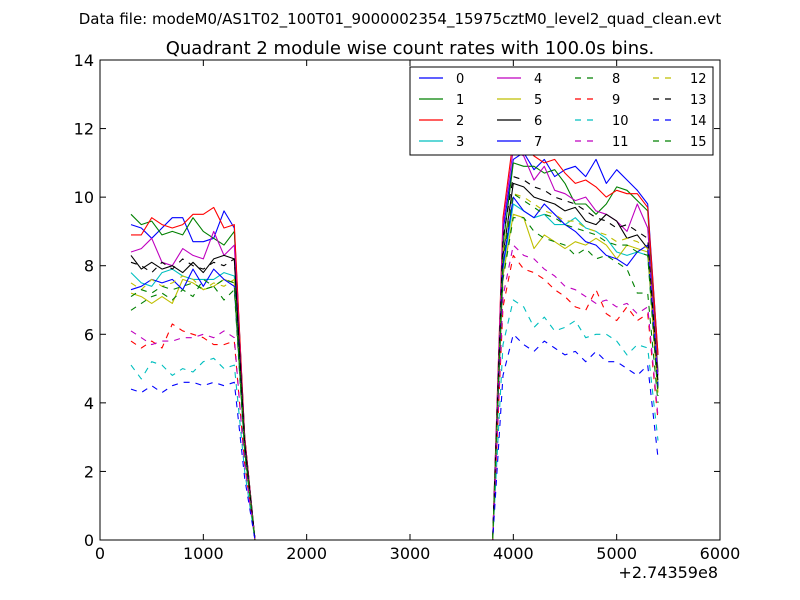  Describe the element at coordinates (616, 79) in the screenshot. I see `legend-label: 8` at that location.